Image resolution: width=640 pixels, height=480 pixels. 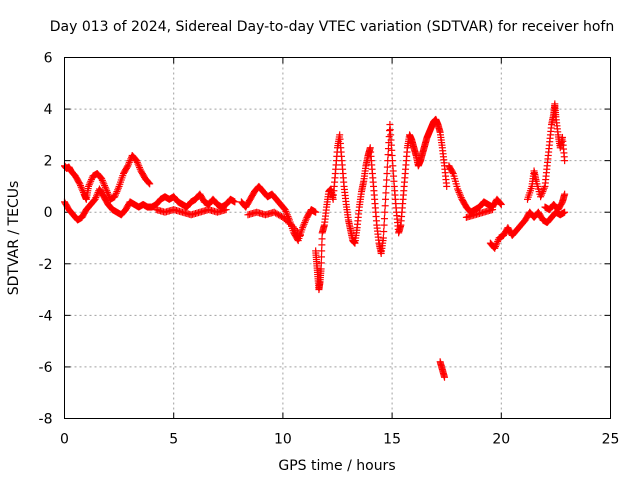 I want to click on x-tick-label: 15, so click(x=392, y=440).